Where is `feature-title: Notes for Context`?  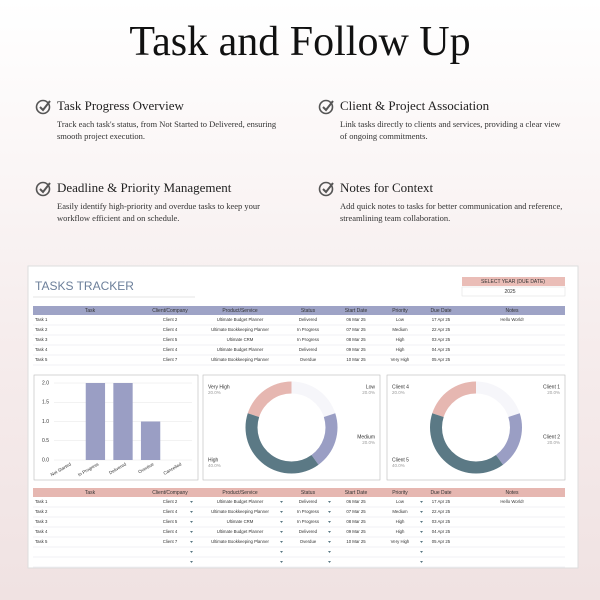 feature-title: Notes for Context is located at coordinates (387, 187).